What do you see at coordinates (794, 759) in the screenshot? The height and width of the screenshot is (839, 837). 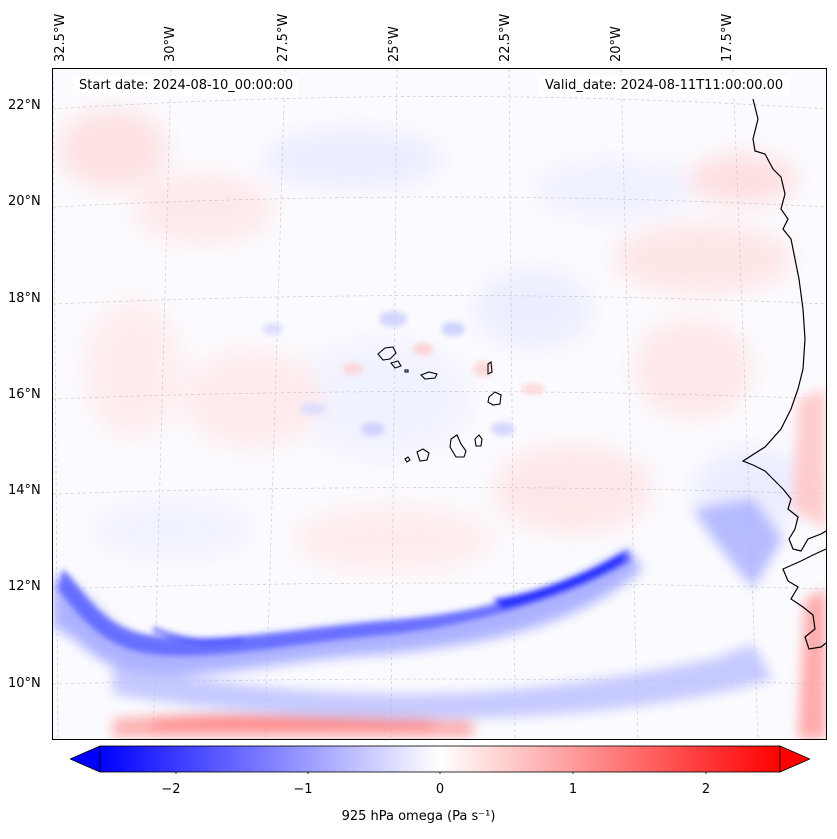 I see `colorbar-extend-max` at bounding box center [794, 759].